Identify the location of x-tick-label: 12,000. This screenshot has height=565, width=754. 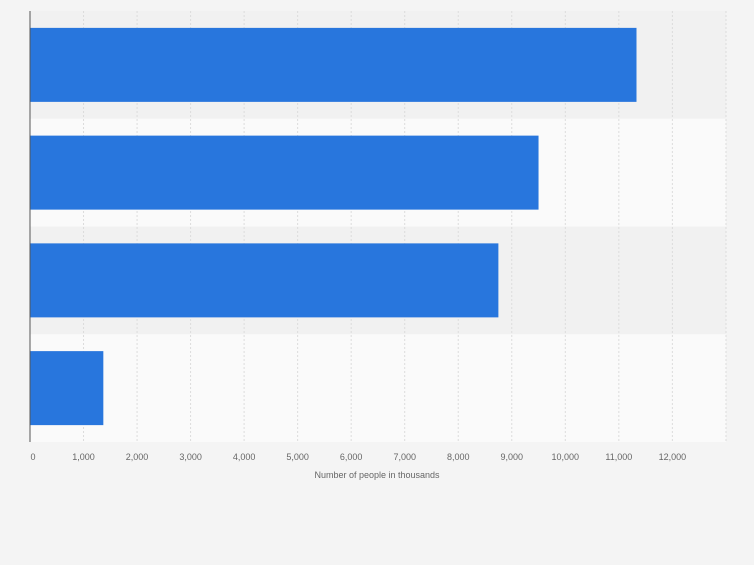
(673, 457).